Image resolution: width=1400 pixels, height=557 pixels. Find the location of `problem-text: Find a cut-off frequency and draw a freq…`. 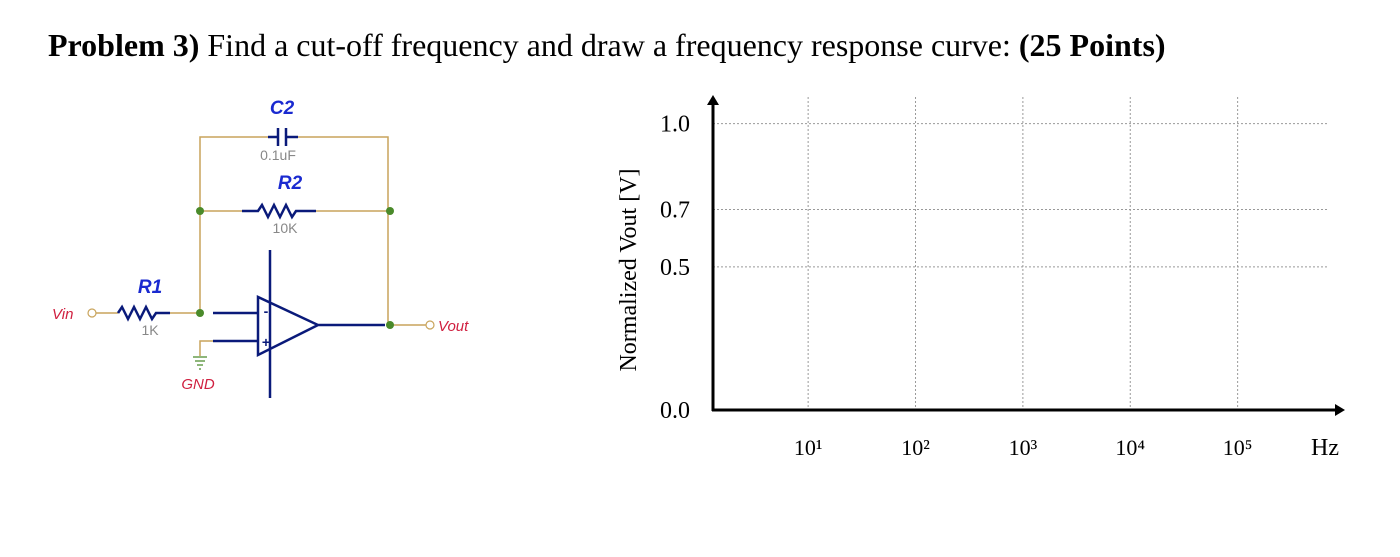

problem-text: Find a cut-off frequency and draw a freq… is located at coordinates (609, 45).